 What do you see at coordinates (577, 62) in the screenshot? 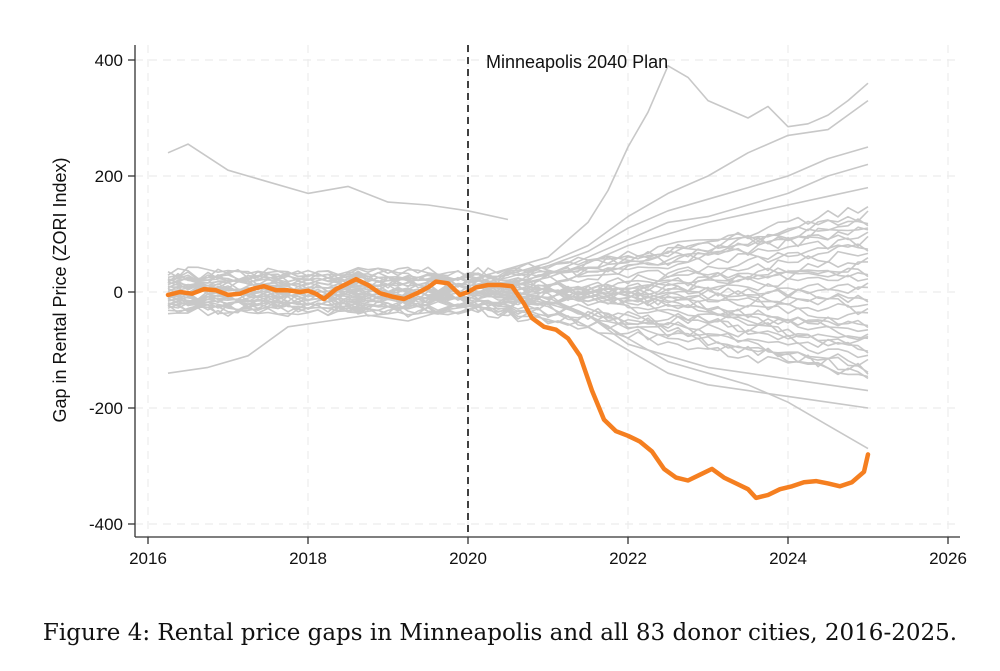
I see `annotation-label: Minneapolis 2040 Plan` at bounding box center [577, 62].